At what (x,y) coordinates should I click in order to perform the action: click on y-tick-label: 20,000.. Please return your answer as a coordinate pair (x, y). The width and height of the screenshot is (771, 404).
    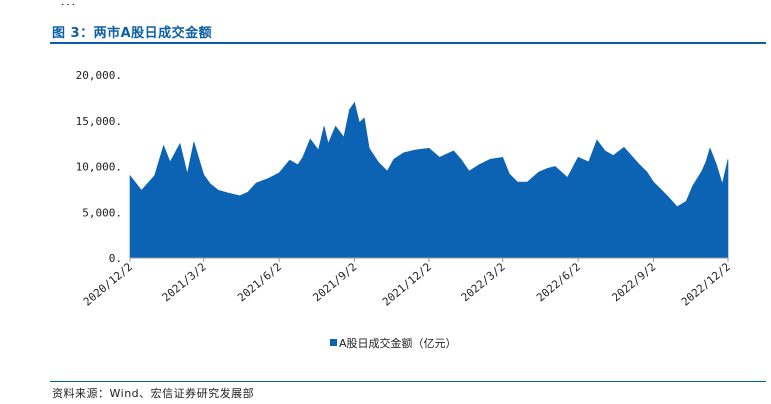
    Looking at the image, I should click on (99, 75).